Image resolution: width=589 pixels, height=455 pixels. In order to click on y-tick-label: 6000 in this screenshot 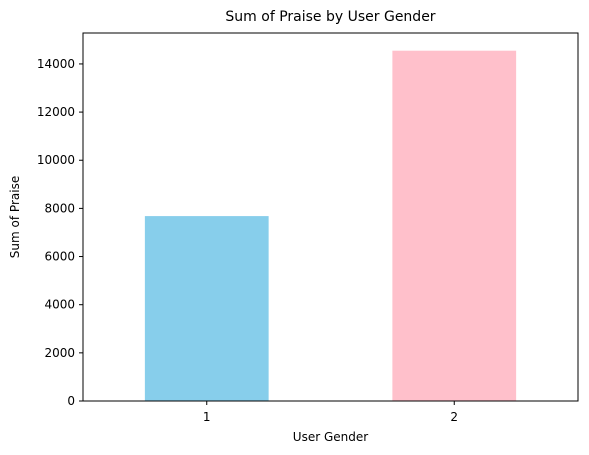, I will do `click(59, 257)`.